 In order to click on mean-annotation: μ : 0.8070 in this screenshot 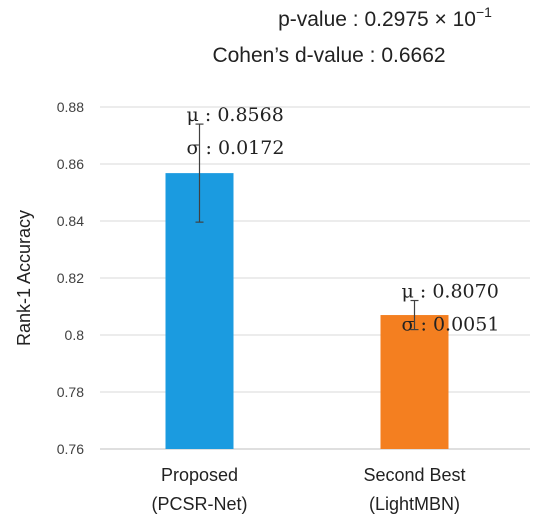, I will do `click(450, 292)`.